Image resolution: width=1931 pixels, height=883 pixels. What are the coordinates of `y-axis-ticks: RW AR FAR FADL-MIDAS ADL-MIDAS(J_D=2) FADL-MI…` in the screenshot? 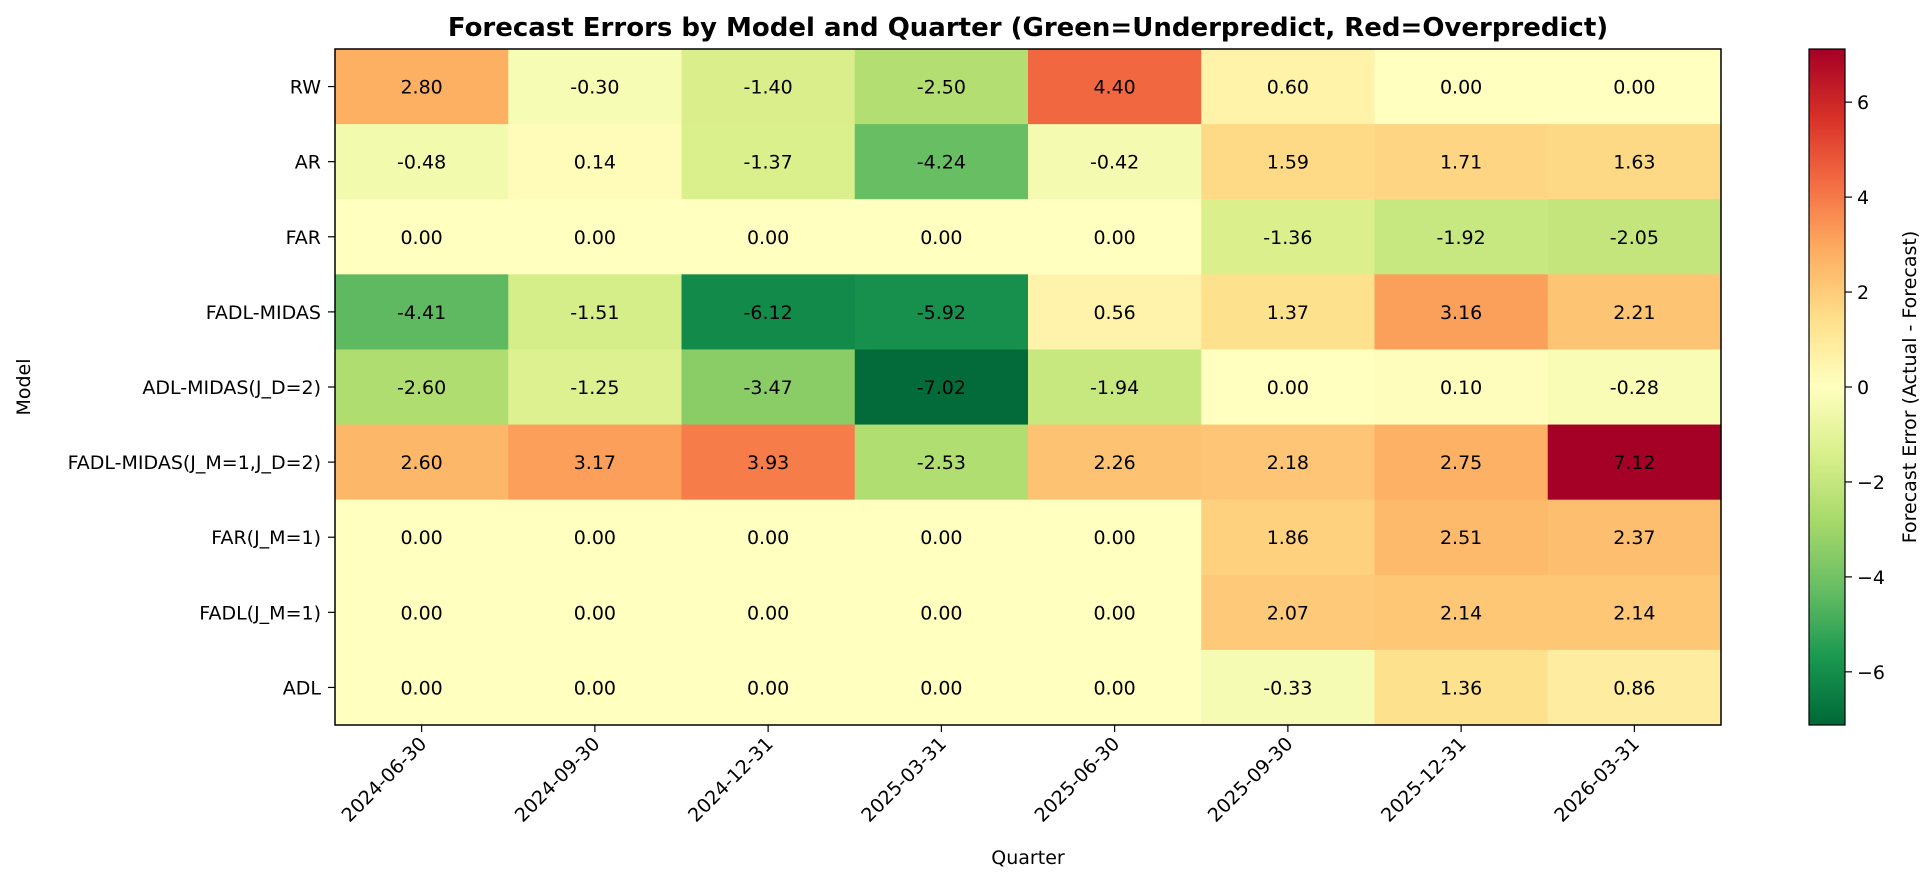 It's located at (201, 388).